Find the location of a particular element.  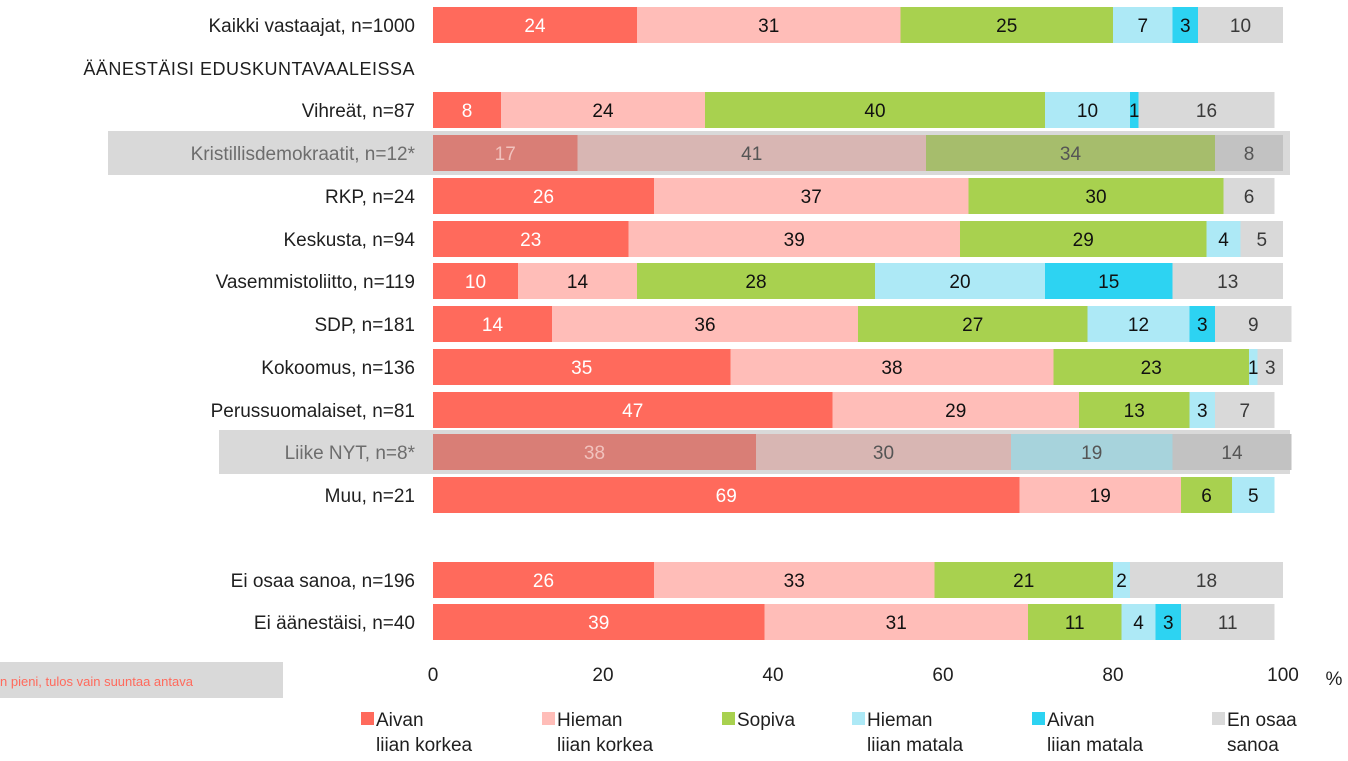

x-tick-label: 40 is located at coordinates (772, 675).